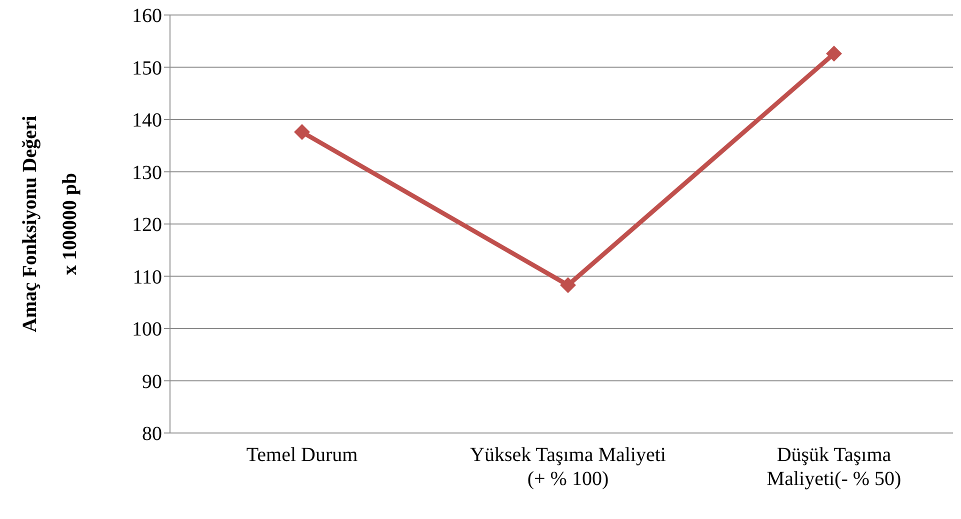 The image size is (961, 519). What do you see at coordinates (147, 121) in the screenshot?
I see `y-tick-label: 140` at bounding box center [147, 121].